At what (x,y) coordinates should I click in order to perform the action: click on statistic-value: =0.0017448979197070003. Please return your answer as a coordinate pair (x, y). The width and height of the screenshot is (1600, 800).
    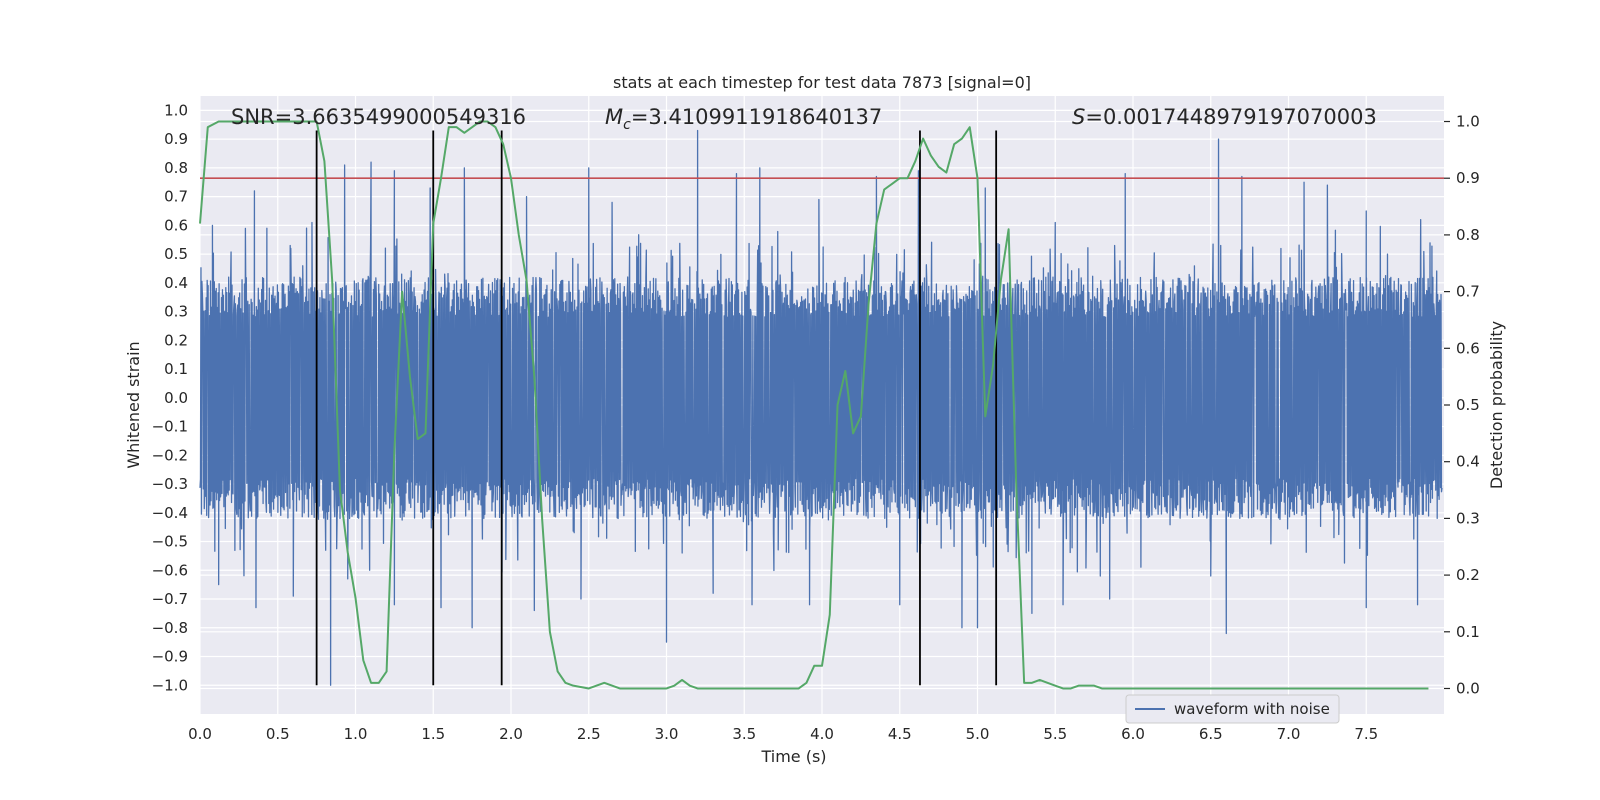
    Looking at the image, I should click on (1231, 117).